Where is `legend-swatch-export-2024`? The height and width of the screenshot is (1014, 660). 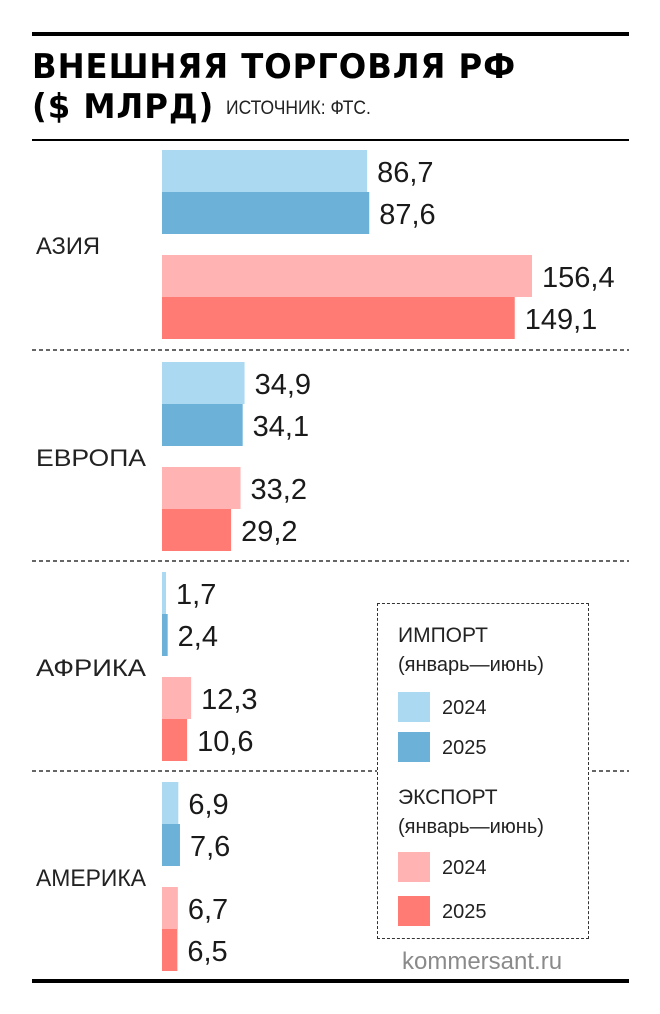
legend-swatch-export-2024 is located at coordinates (414, 867).